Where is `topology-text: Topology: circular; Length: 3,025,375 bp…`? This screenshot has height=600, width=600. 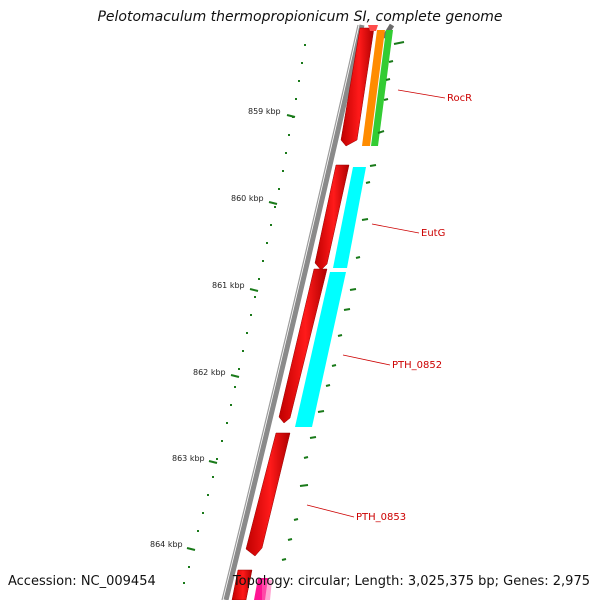 topology-text: Topology: circular; Length: 3,025,375 bp… is located at coordinates (411, 581).